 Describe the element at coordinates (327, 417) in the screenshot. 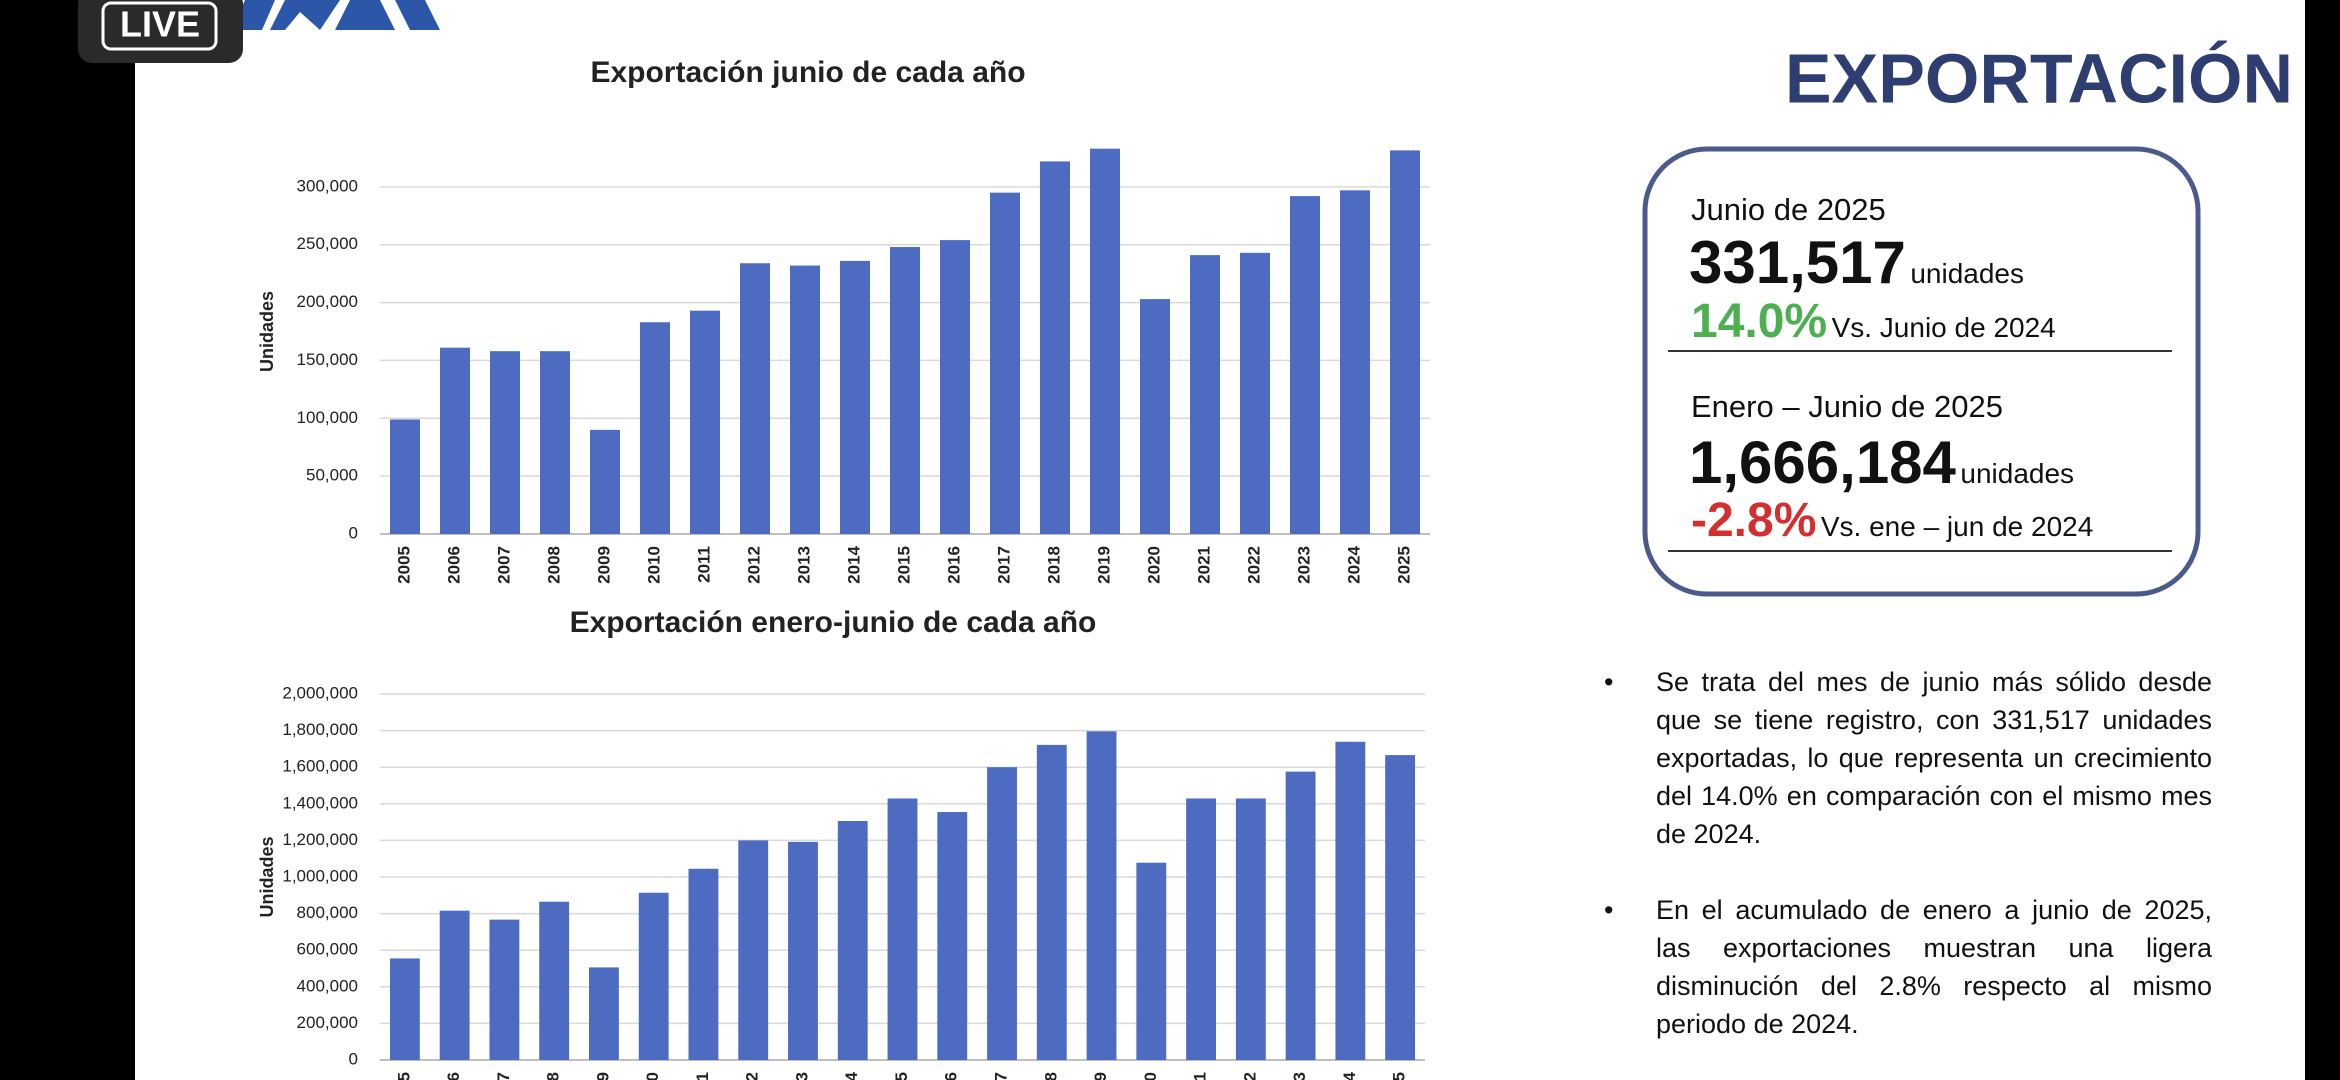

I see `y-tick-label: 100,000` at that location.